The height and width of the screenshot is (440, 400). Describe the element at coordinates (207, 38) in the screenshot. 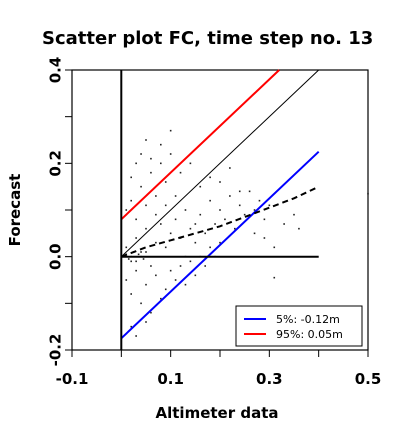

I see `chart-title: Scatter plot FC, time step no. 13` at that location.